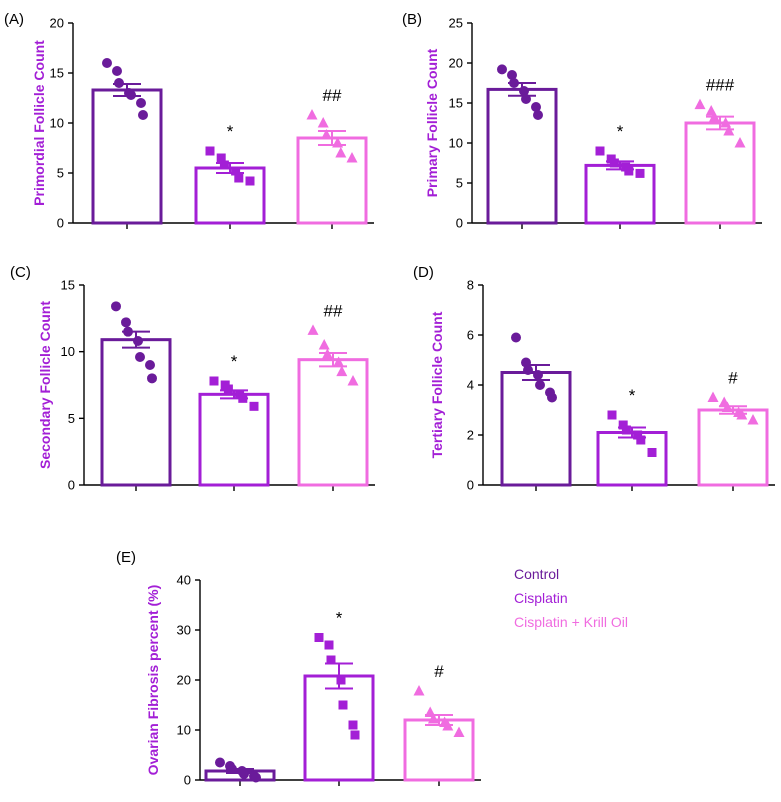  Describe the element at coordinates (126, 557) in the screenshot. I see `panel-letter: (E)` at that location.